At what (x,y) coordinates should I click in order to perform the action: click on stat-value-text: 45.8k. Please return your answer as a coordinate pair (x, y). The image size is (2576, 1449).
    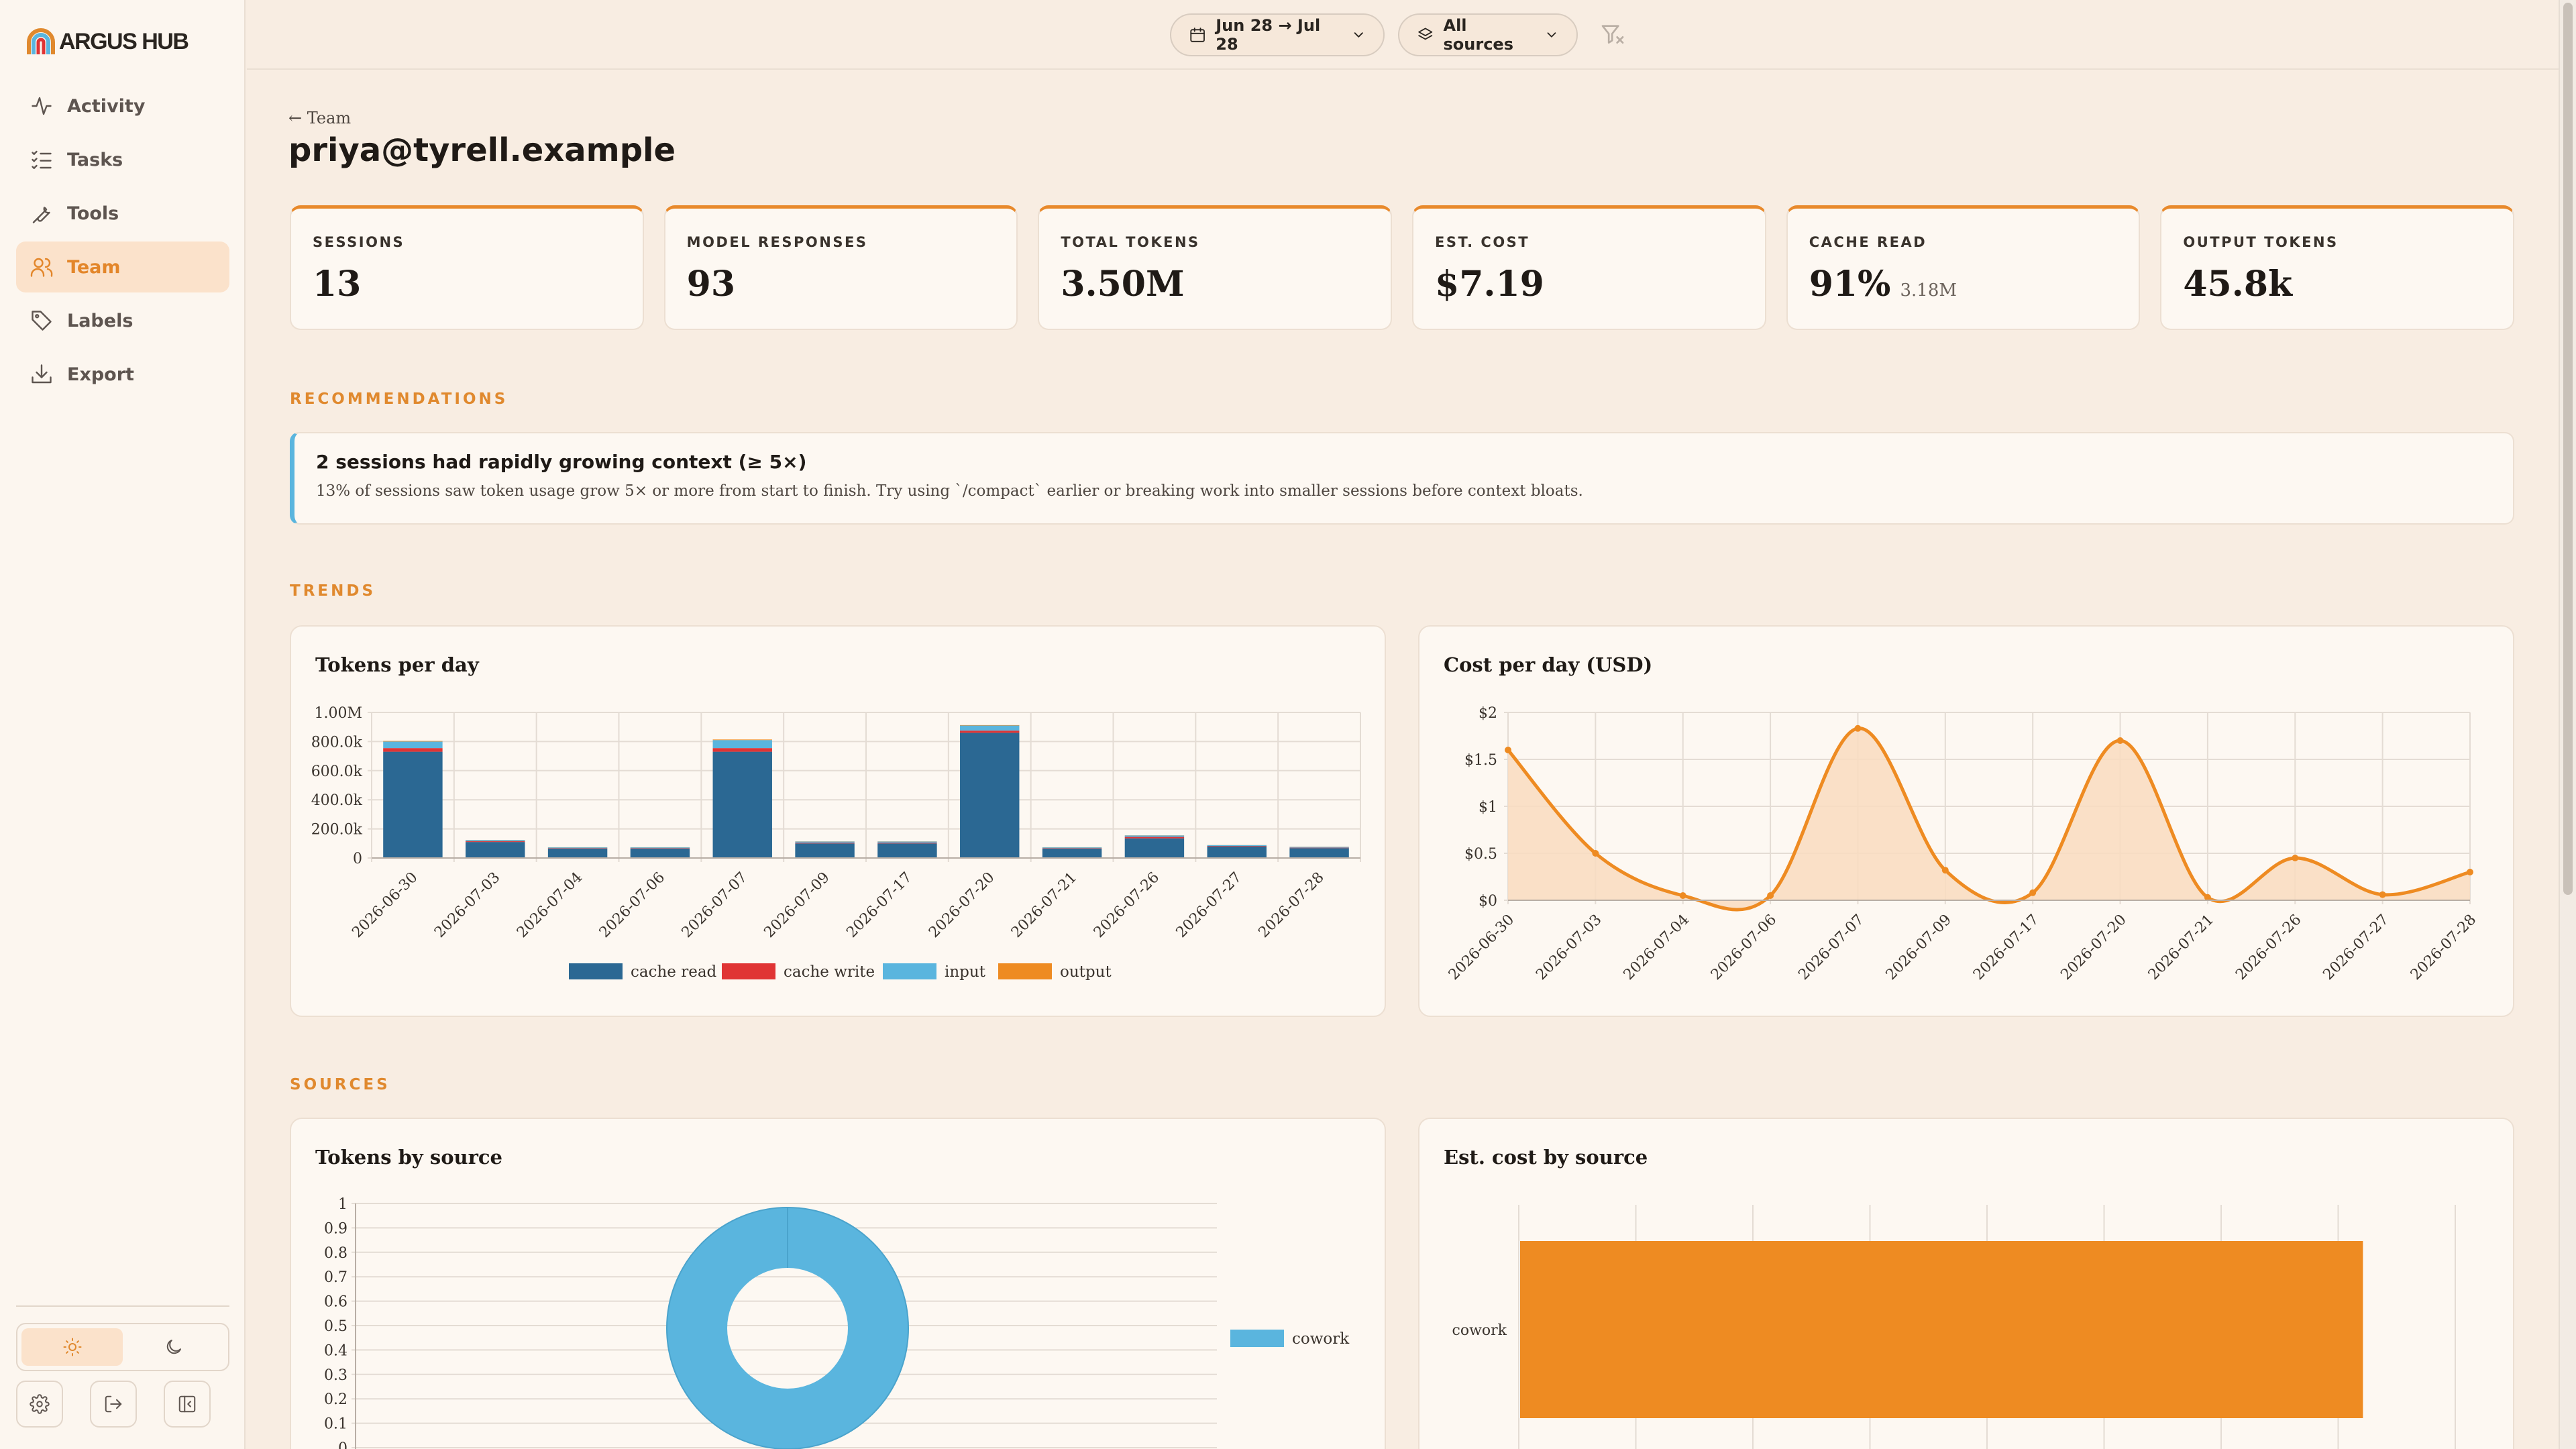
    Looking at the image, I should click on (2238, 284).